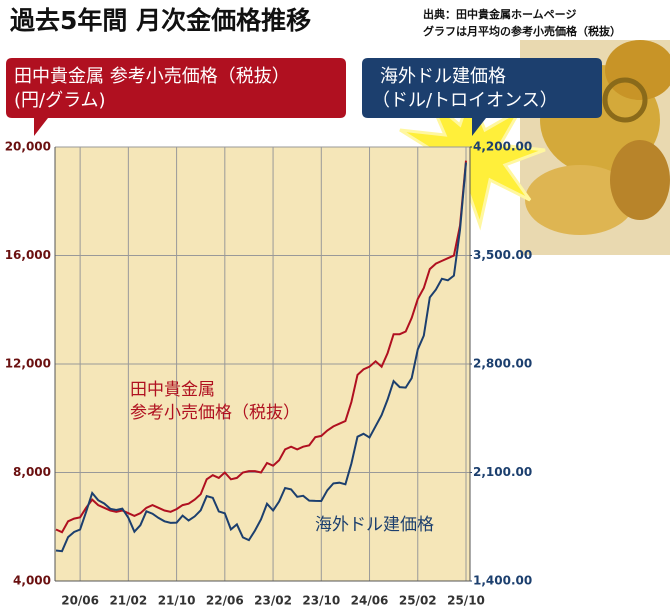 The width and height of the screenshot is (670, 611). What do you see at coordinates (172, 390) in the screenshot?
I see `series-annotation: 田中貴金属` at bounding box center [172, 390].